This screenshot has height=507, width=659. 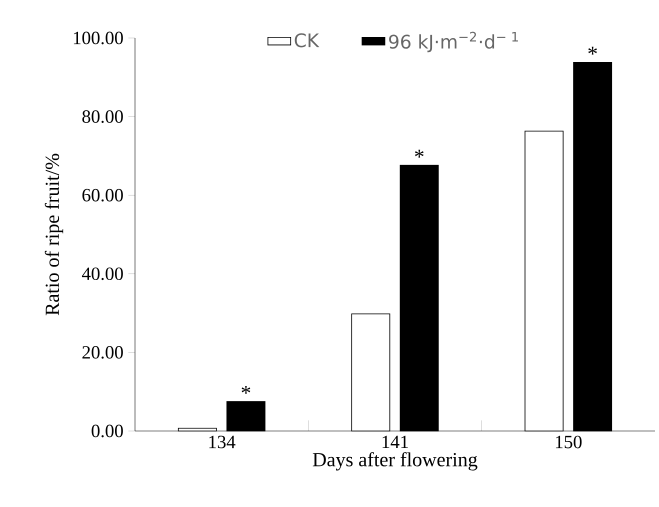 What do you see at coordinates (395, 461) in the screenshot?
I see `x-axis-title: Days after flowering` at bounding box center [395, 461].